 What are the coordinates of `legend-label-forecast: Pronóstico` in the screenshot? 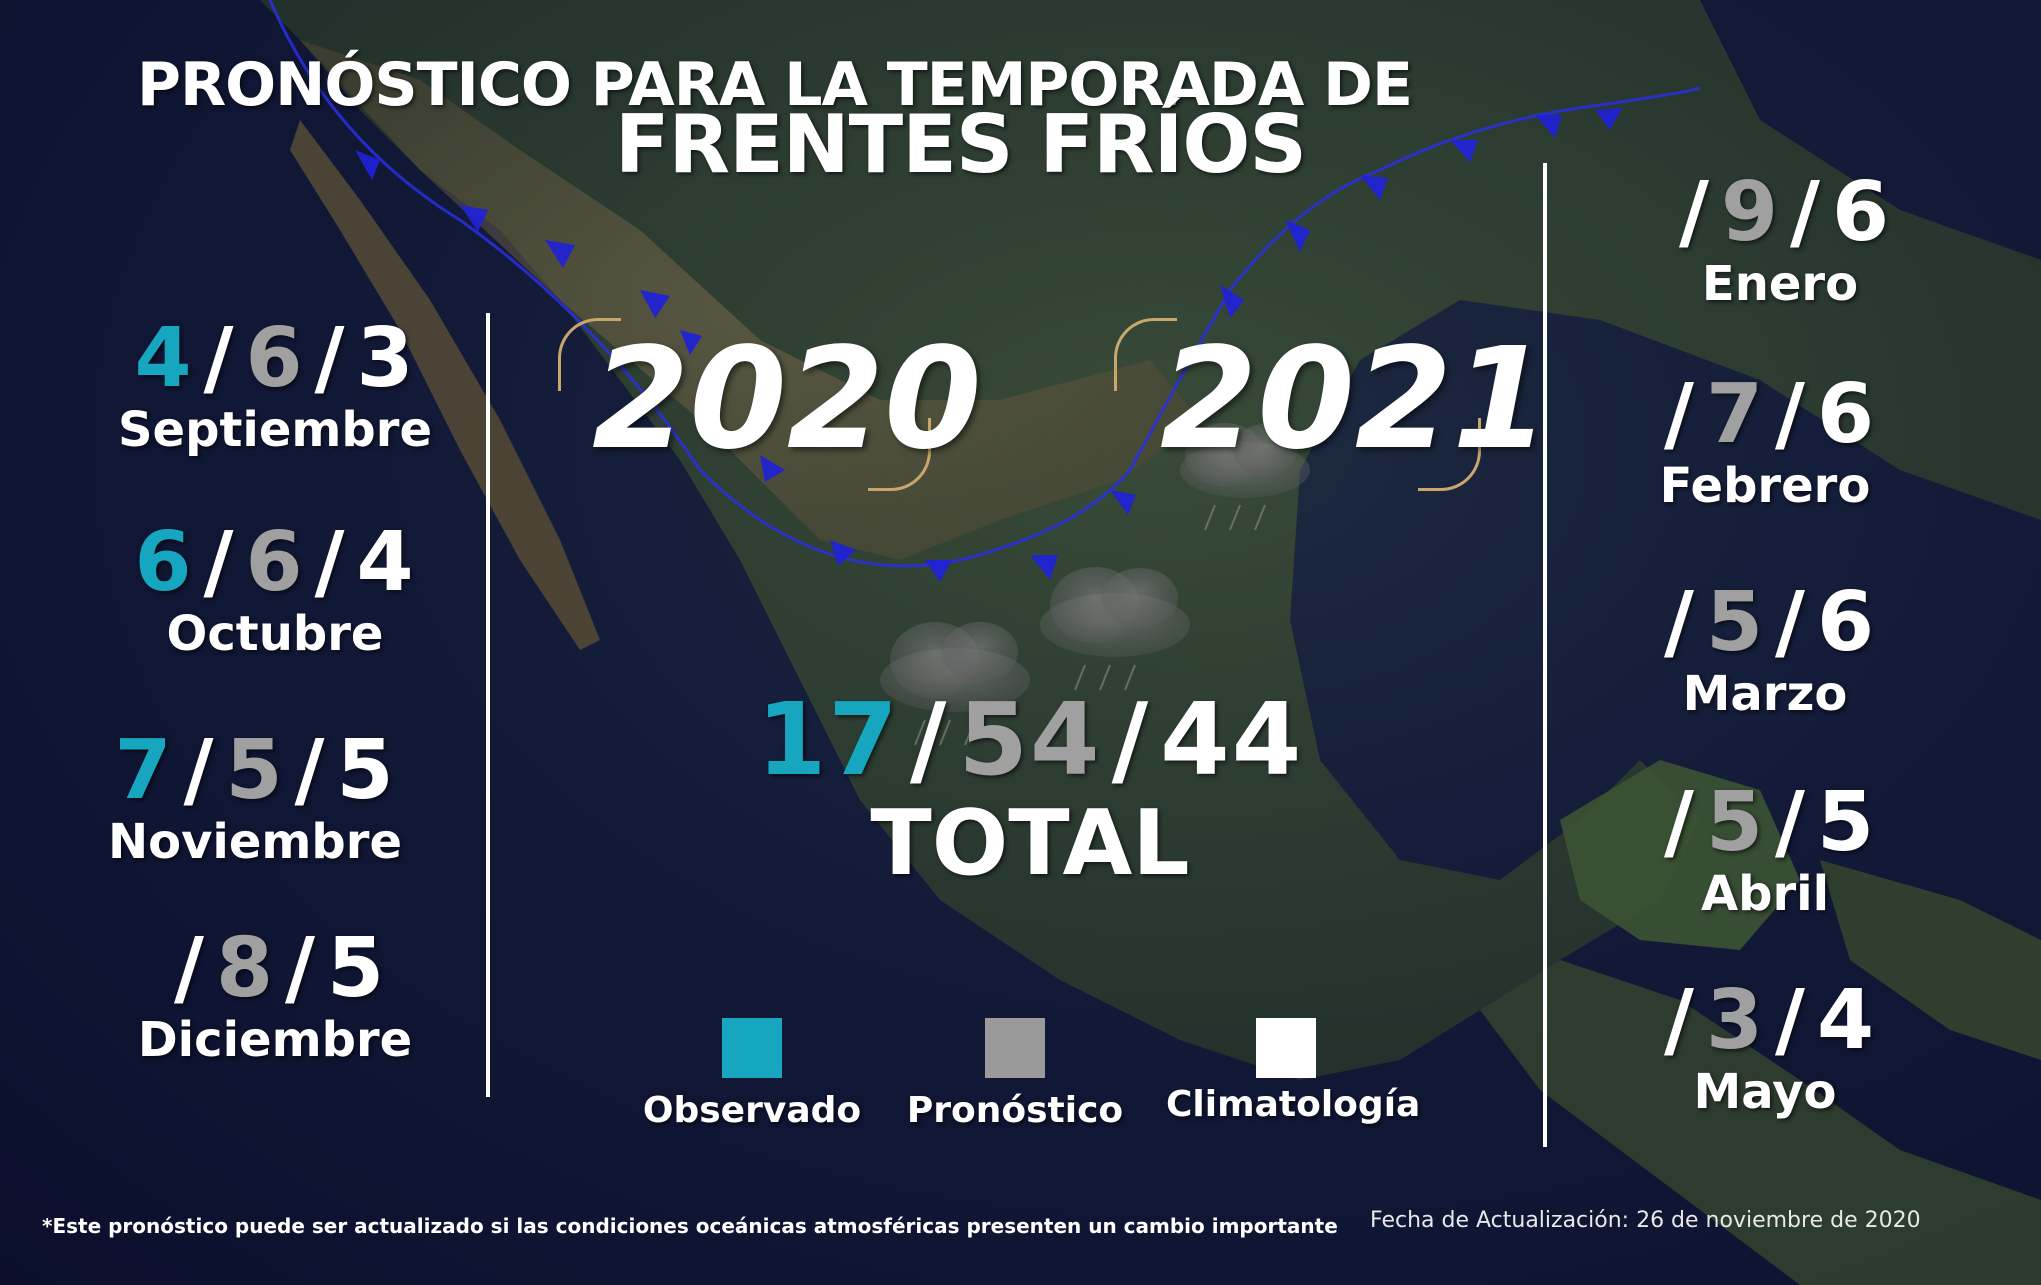 It's located at (1015, 1110).